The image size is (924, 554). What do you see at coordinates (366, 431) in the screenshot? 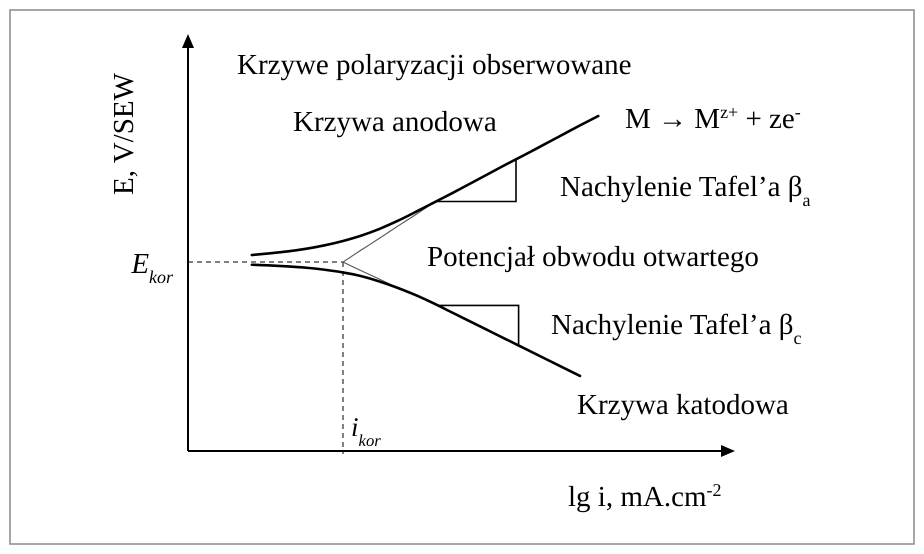
I see `annotation: i$_{kor}$` at bounding box center [366, 431].